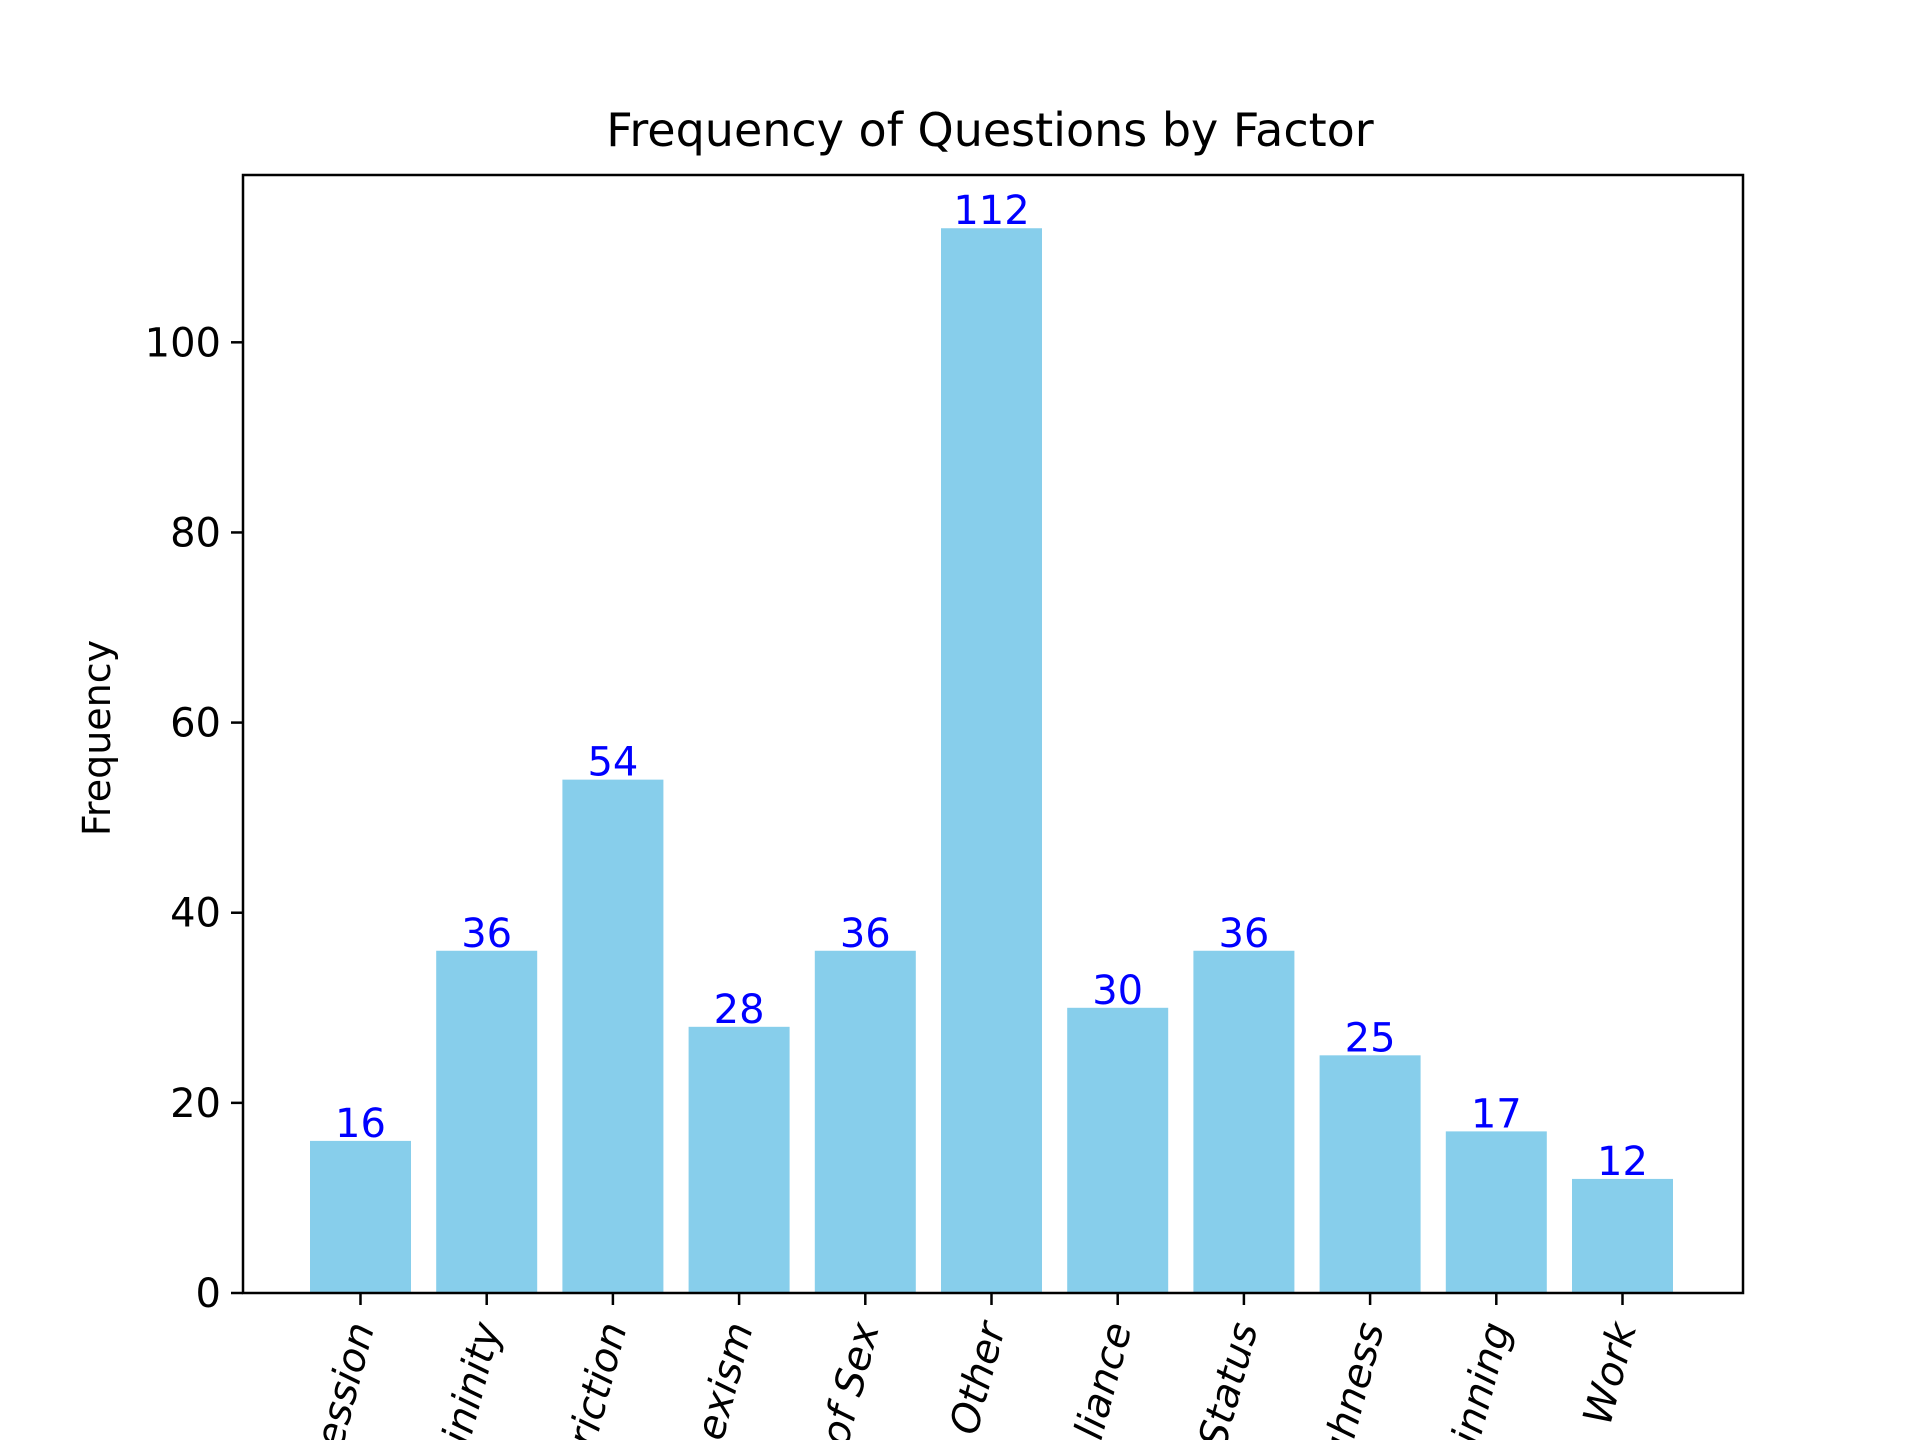 The width and height of the screenshot is (1920, 1445). What do you see at coordinates (360, 1124) in the screenshot?
I see `bar-value-label: 16` at bounding box center [360, 1124].